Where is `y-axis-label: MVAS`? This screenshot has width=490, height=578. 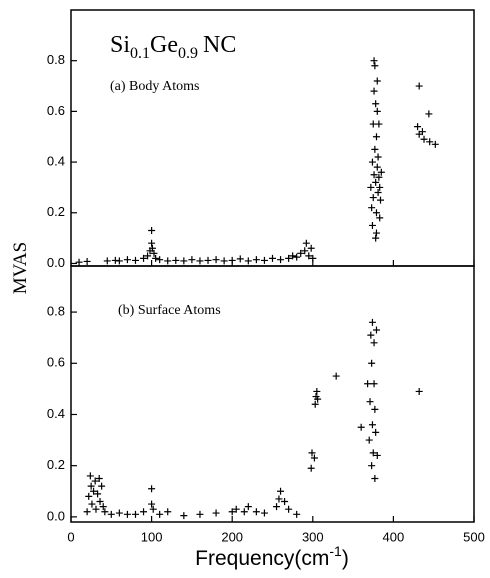
y-axis-label: MVAS is located at coordinates (20, 268).